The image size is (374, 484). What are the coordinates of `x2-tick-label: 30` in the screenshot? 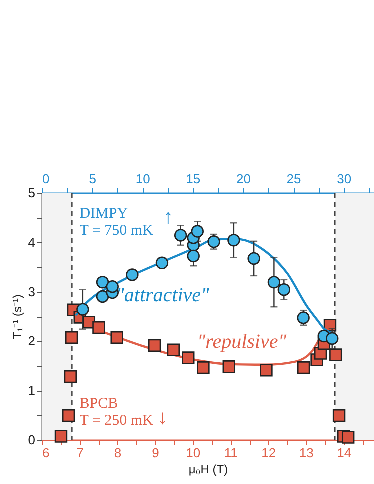 It's located at (344, 179).